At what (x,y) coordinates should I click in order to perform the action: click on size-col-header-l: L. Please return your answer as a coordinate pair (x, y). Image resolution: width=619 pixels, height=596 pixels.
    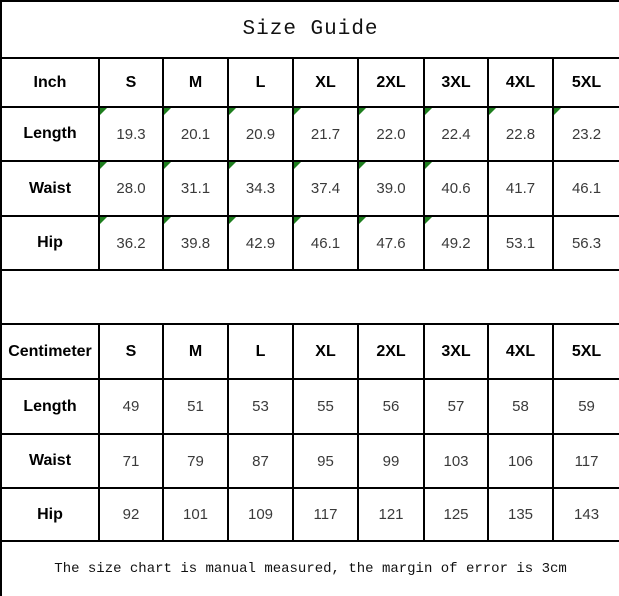
    Looking at the image, I should click on (260, 82).